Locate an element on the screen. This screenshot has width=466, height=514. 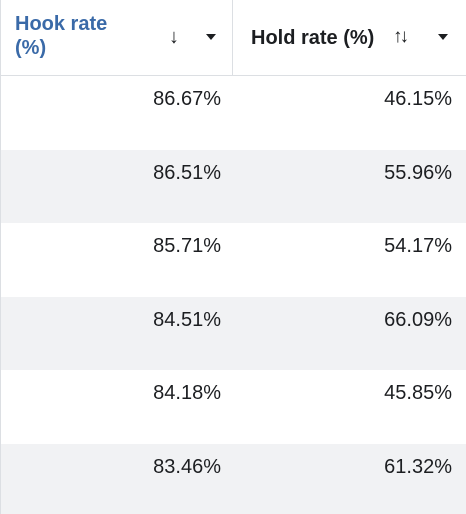
column-header-hold-rate: Hold rate (%) ↑↓ is located at coordinates (349, 37).